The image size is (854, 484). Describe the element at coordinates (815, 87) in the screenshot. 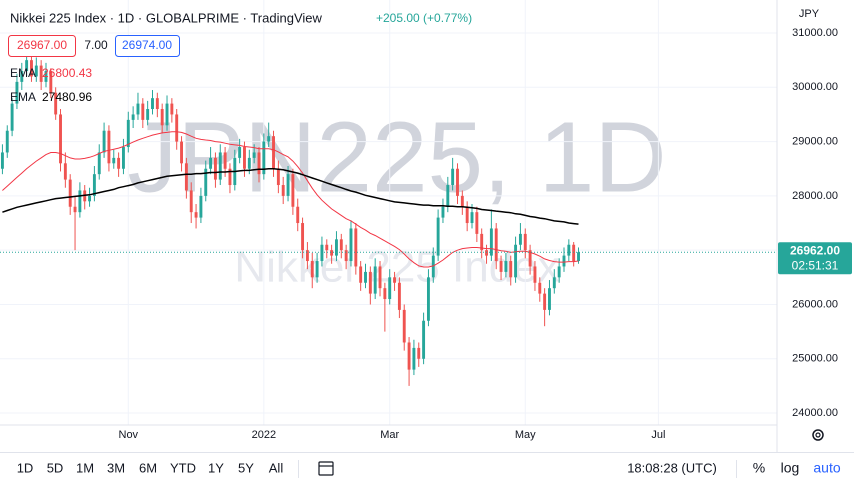

I see `y-tick-label: 30000.00` at that location.